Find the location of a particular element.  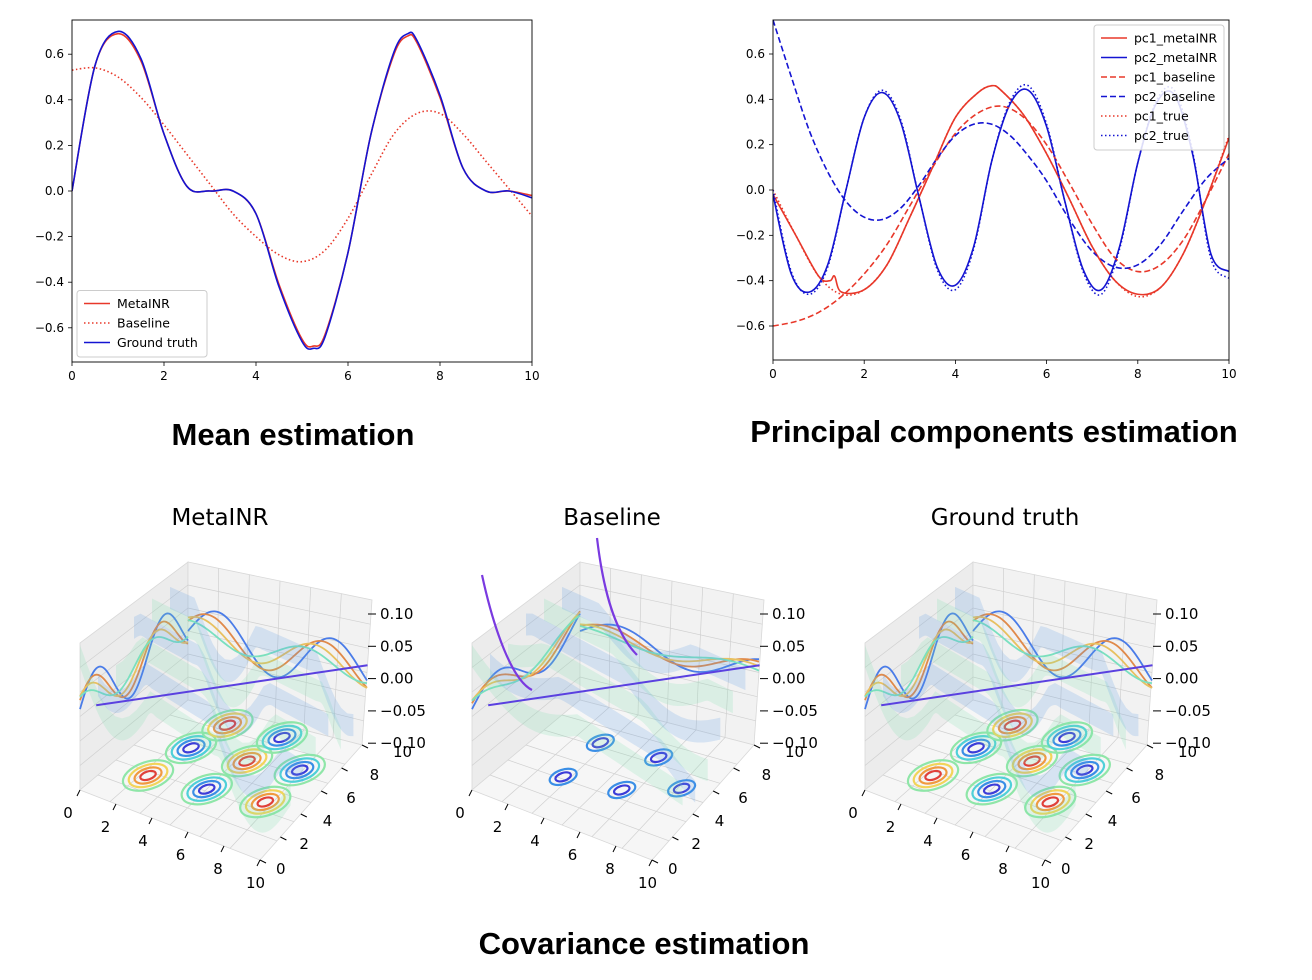

wall-curves is located at coordinates (1008, 660).